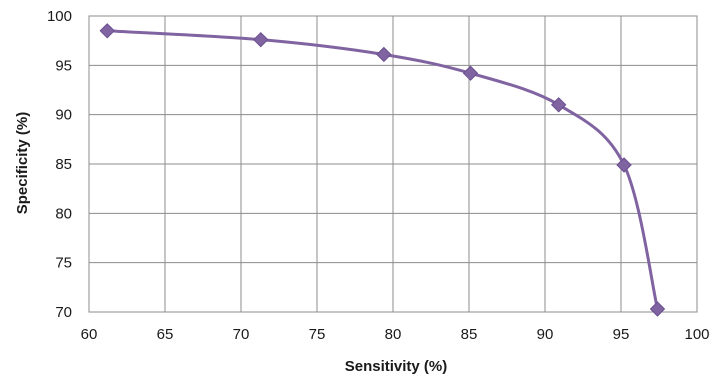 This screenshot has height=381, width=716. Describe the element at coordinates (63, 164) in the screenshot. I see `y-tick-label: 85` at that location.